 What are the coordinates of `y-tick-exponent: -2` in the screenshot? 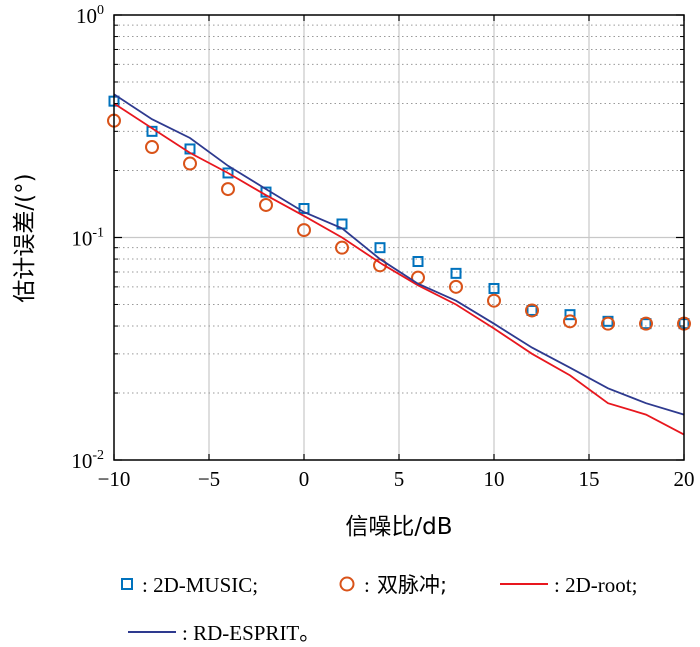 It's located at (98, 455).